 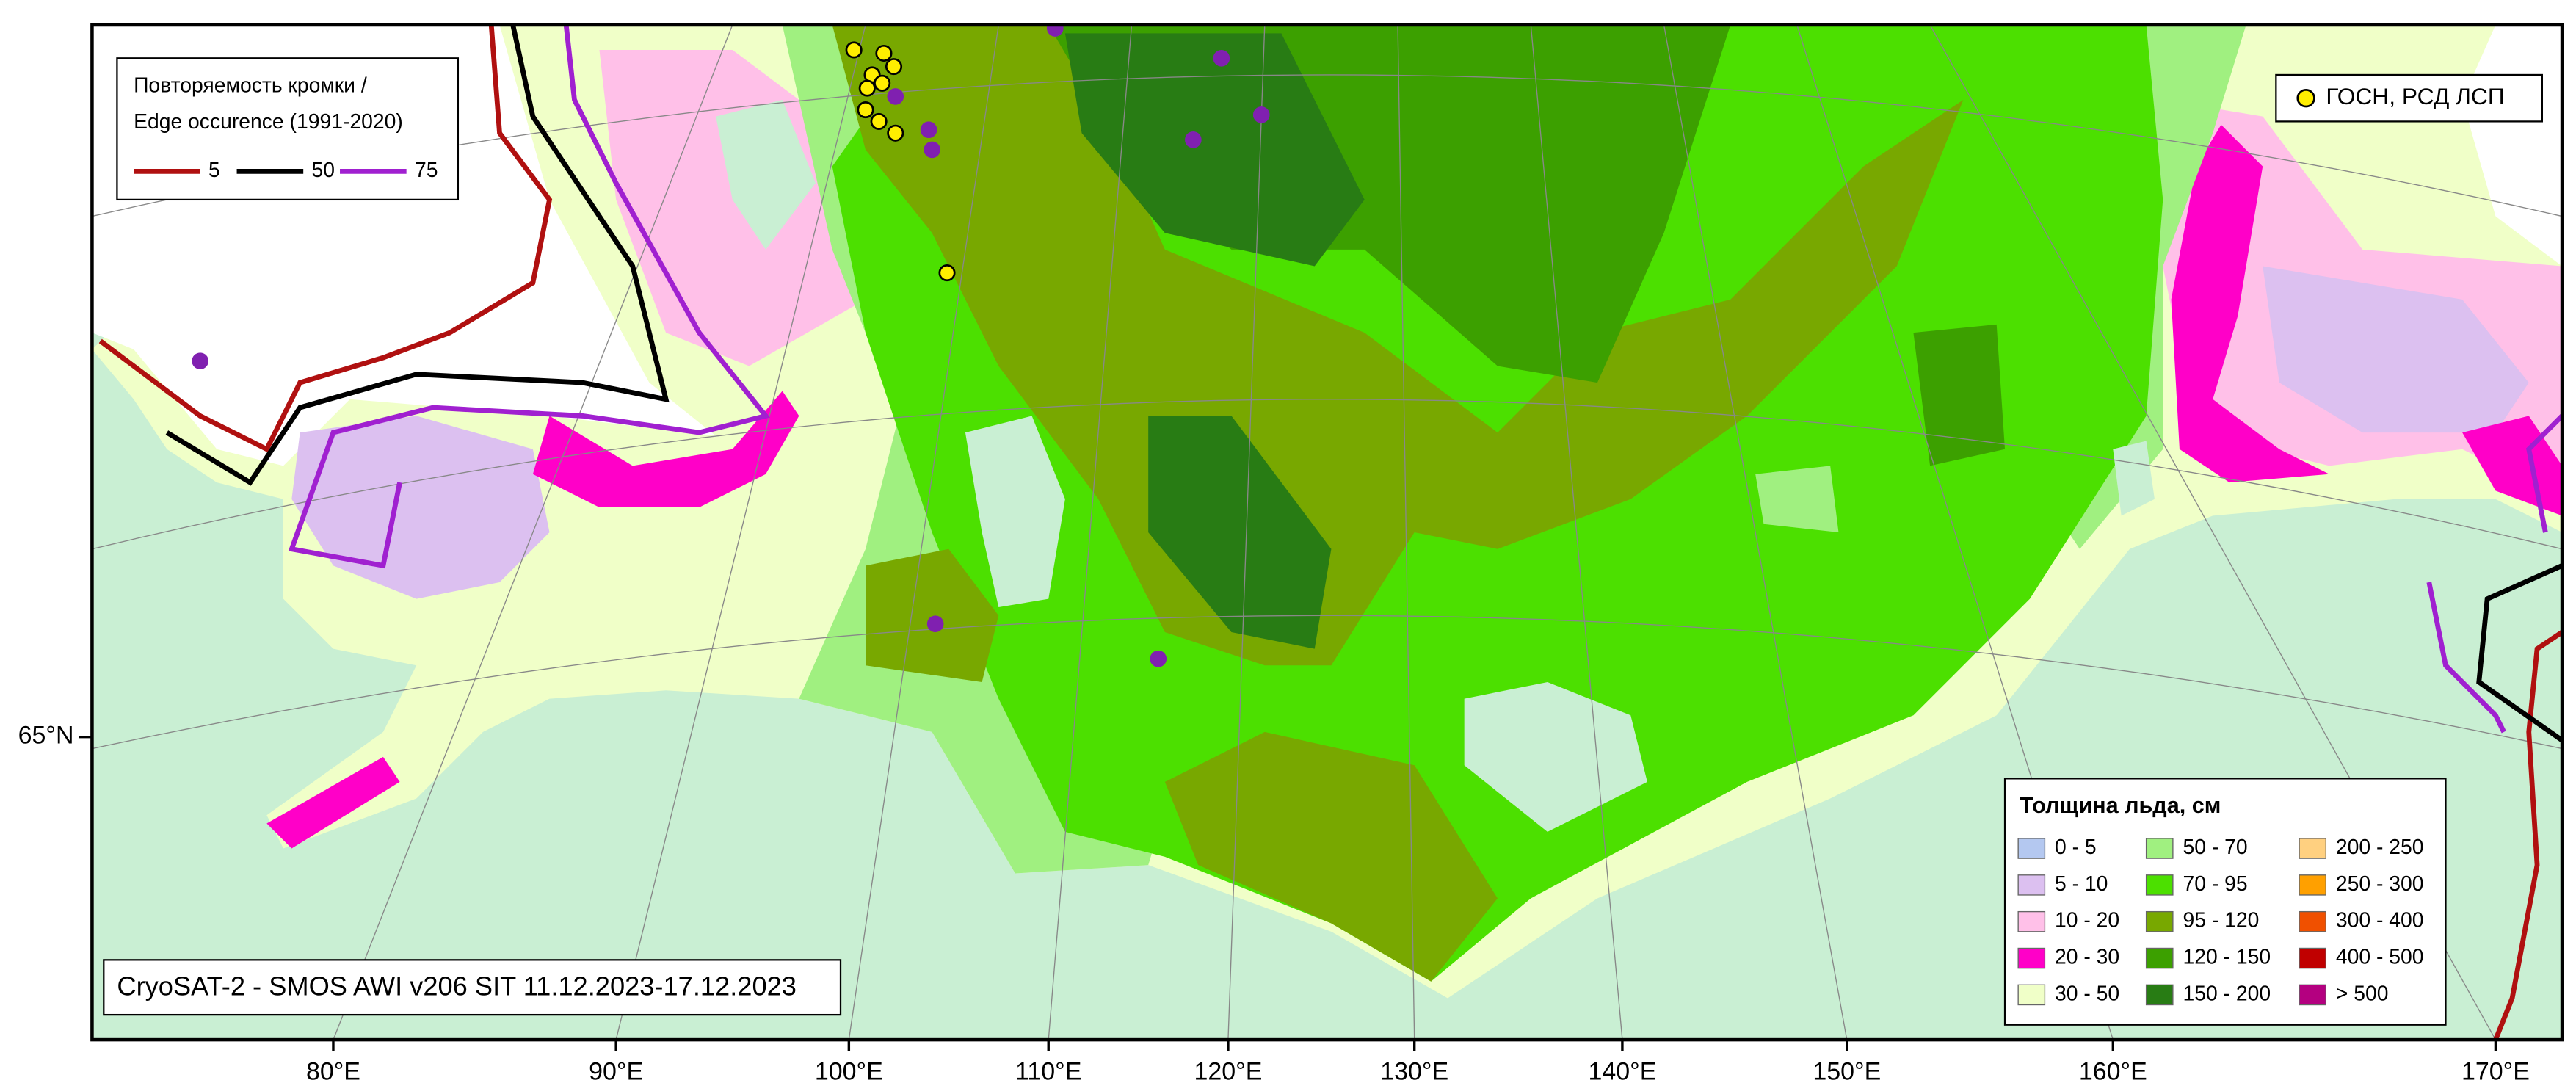 What do you see at coordinates (2415, 96) in the screenshot?
I see `legend-label: ГОСН, РСД ЛСП` at bounding box center [2415, 96].